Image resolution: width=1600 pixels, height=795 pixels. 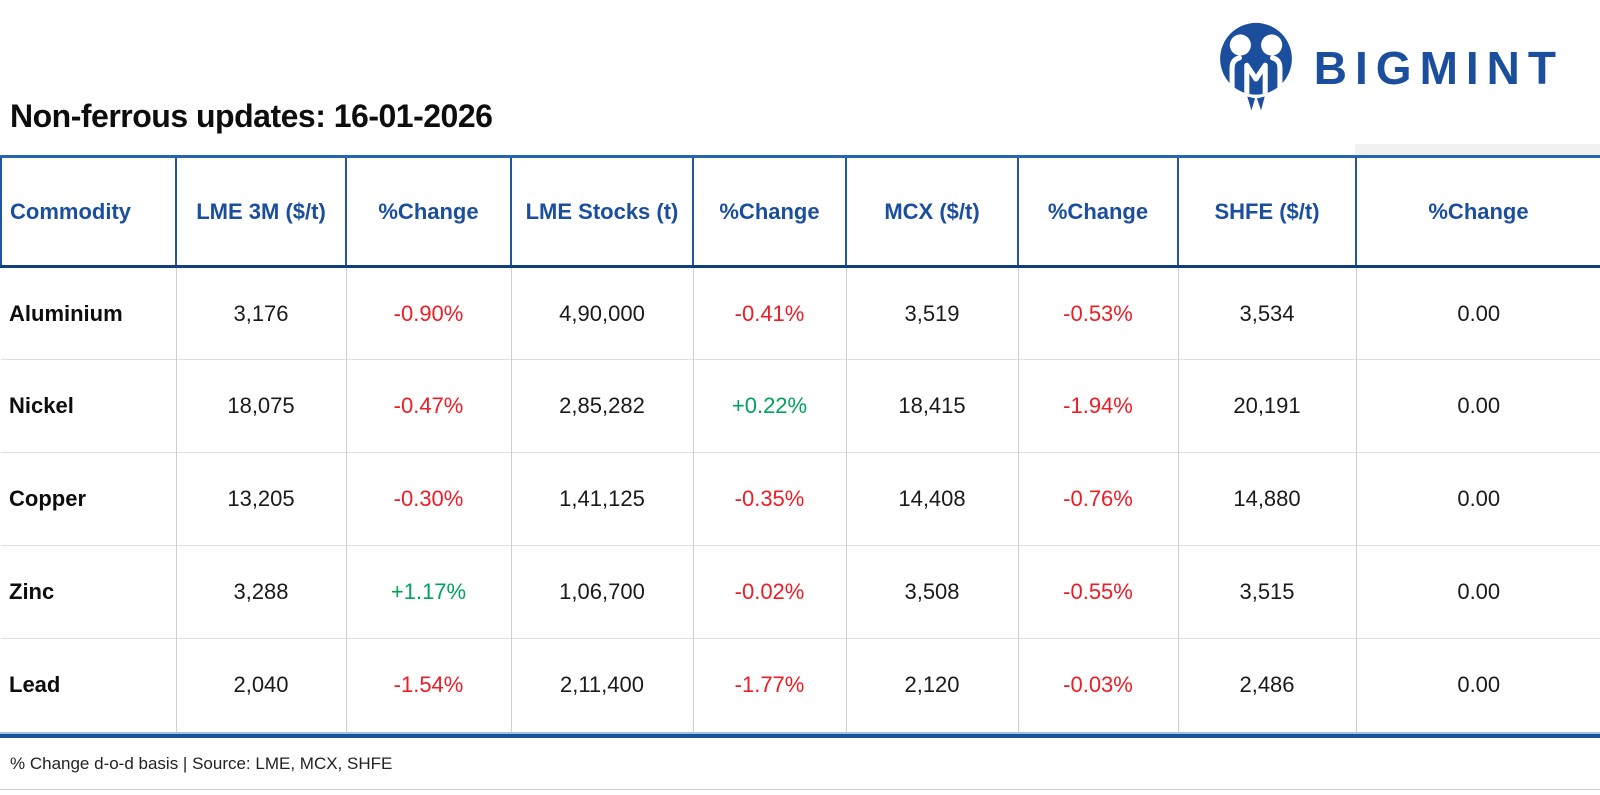 What do you see at coordinates (260, 592) in the screenshot?
I see `value-cell: 3,288` at bounding box center [260, 592].